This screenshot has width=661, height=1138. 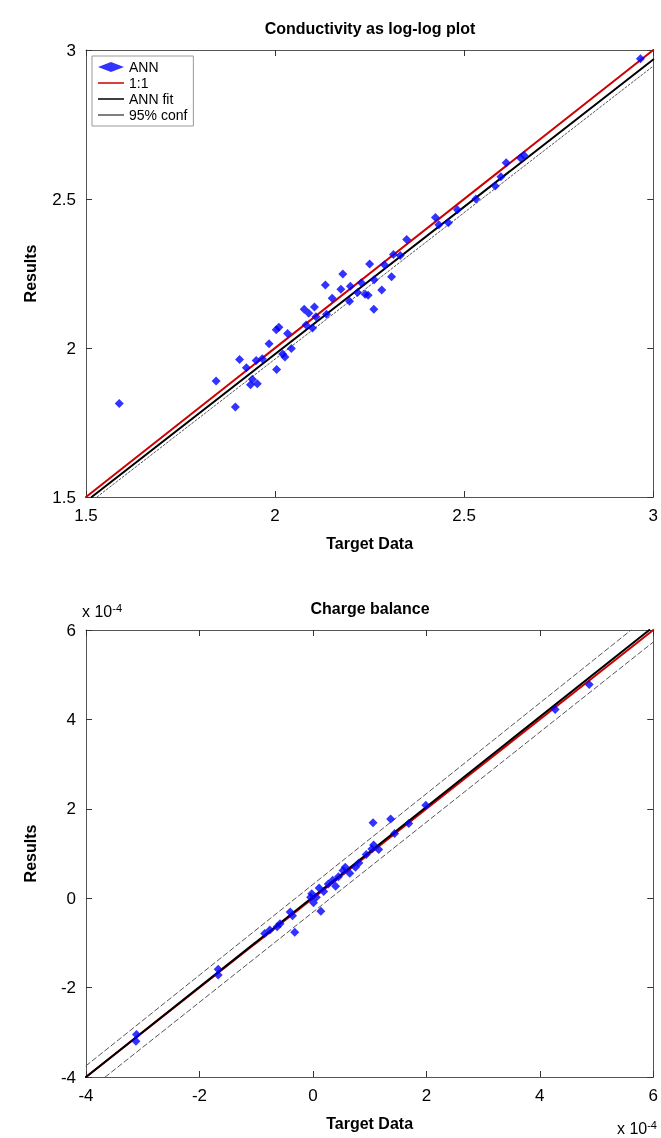 What do you see at coordinates (370, 608) in the screenshot?
I see `chart-title: Charge balance` at bounding box center [370, 608].